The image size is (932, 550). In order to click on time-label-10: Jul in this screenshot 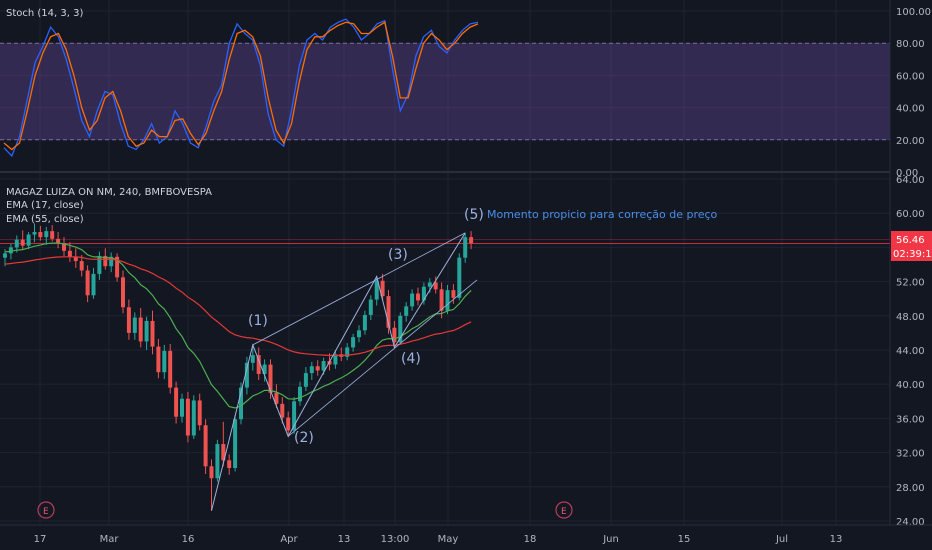, I will do `click(781, 539)`.